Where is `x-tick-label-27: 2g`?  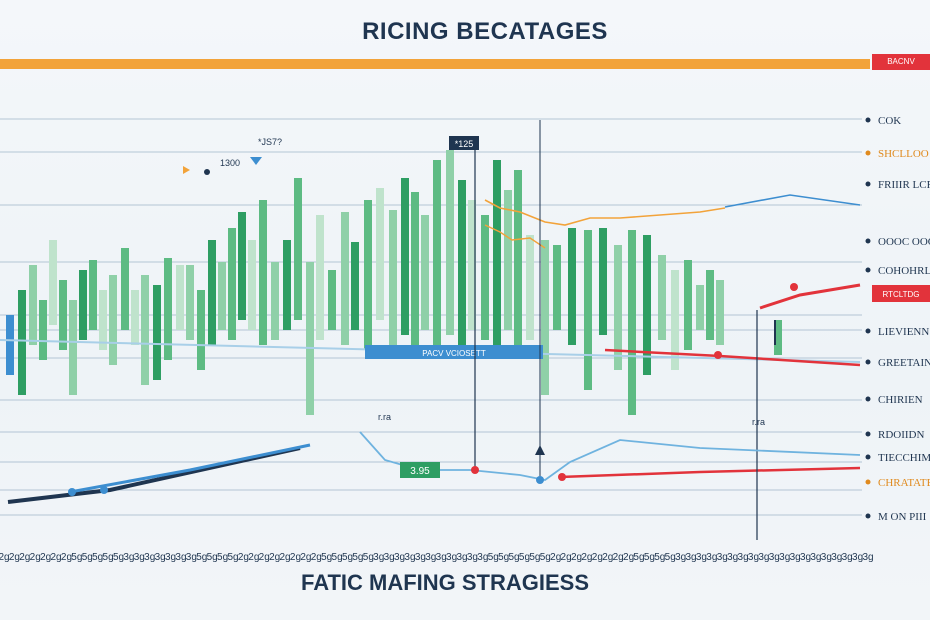 x-tick-label-27: 2g is located at coordinates (284, 557).